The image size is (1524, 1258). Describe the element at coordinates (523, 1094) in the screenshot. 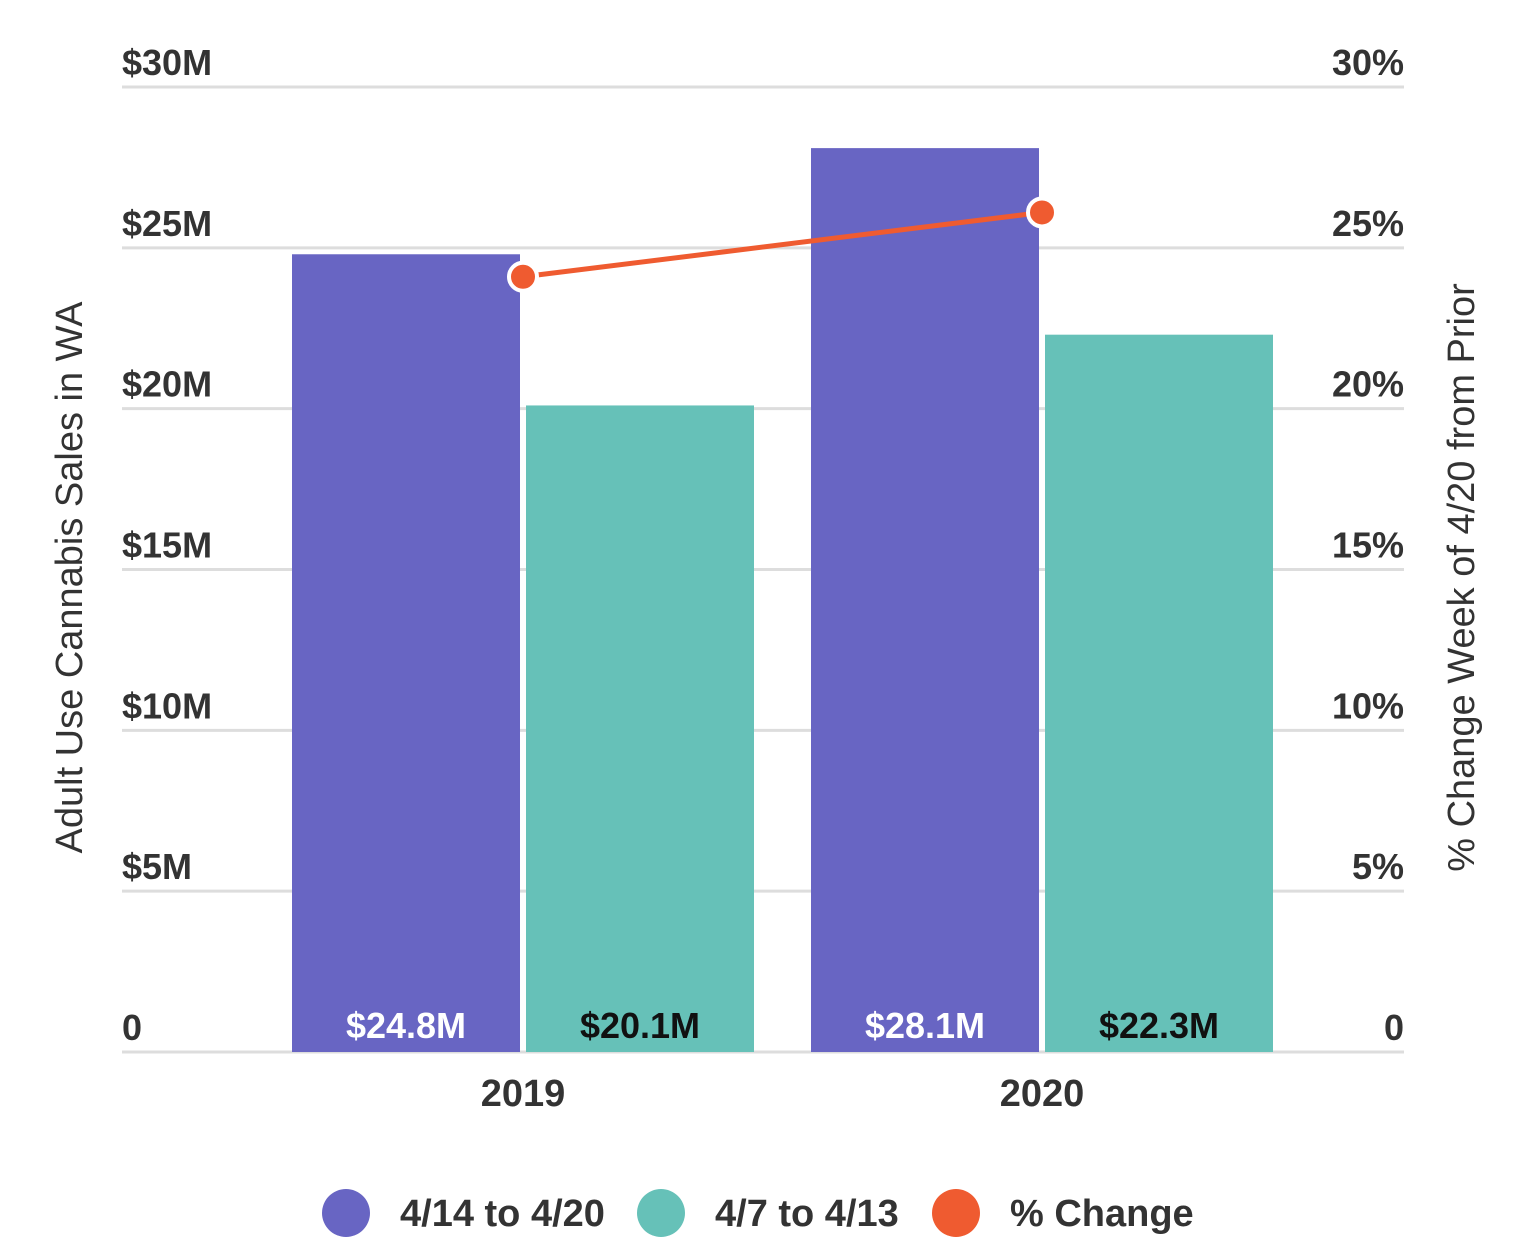

I see `x-category-label: 2019` at that location.